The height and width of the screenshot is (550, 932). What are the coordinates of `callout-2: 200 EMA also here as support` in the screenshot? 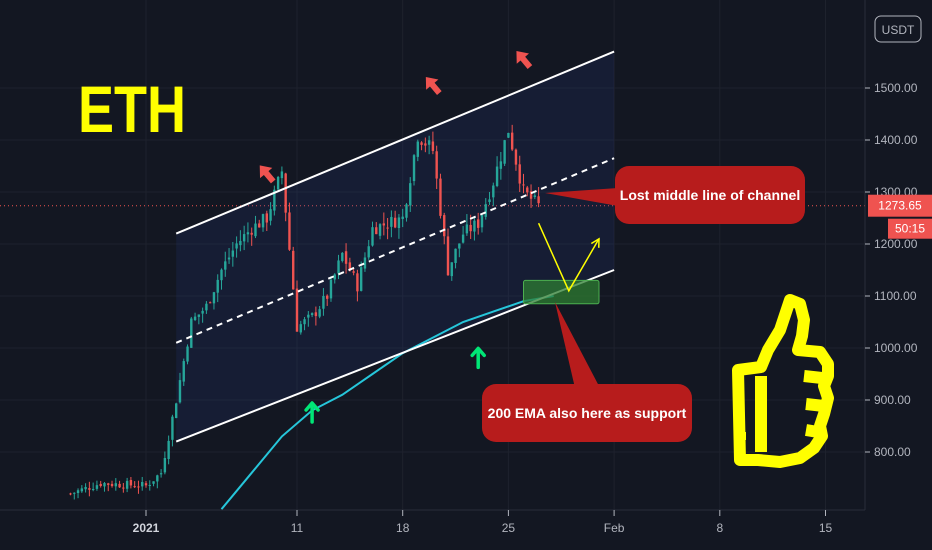 It's located at (587, 372).